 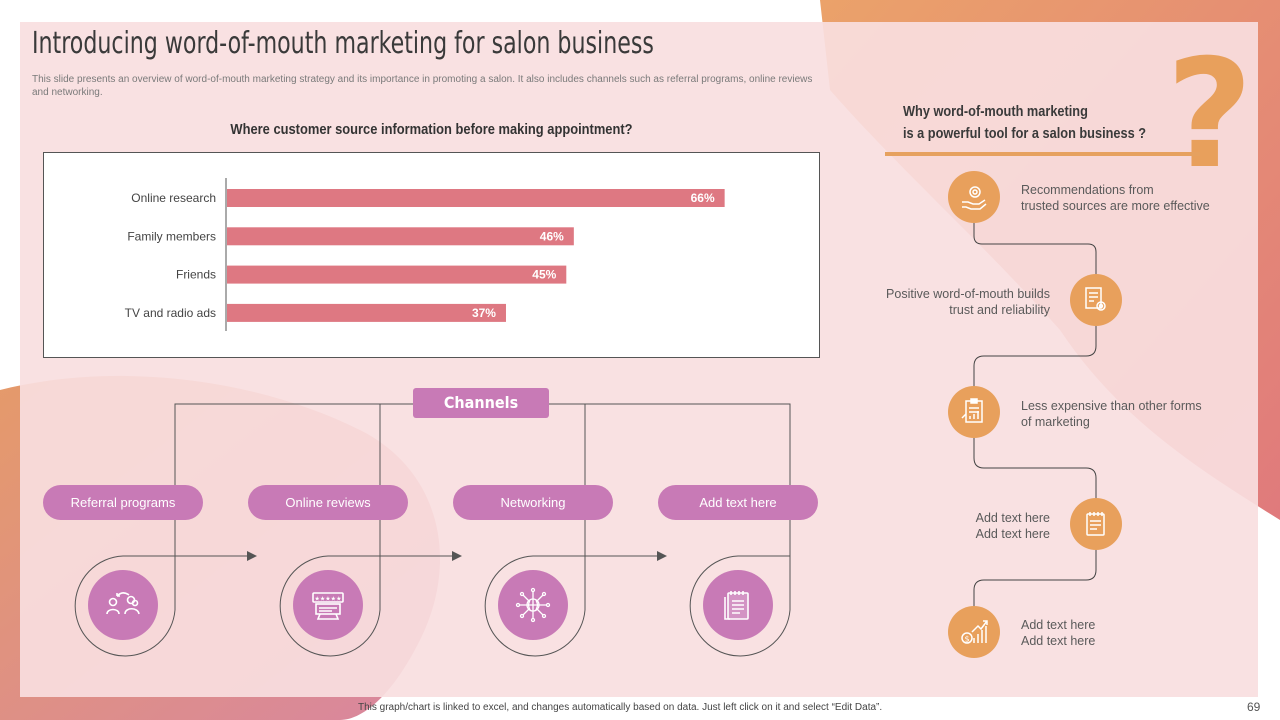 What do you see at coordinates (1055, 422) in the screenshot?
I see `why-point-3-line2: of marketing` at bounding box center [1055, 422].